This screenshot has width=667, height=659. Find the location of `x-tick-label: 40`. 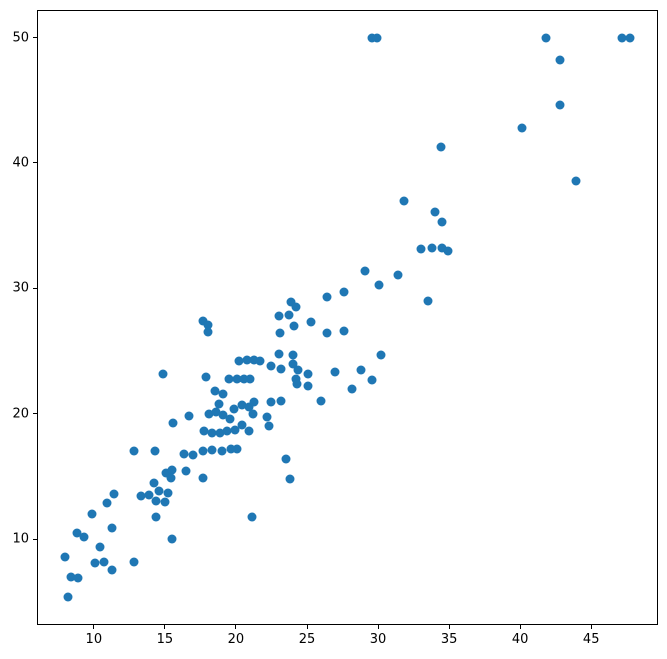

x-tick-label: 40 is located at coordinates (520, 639).